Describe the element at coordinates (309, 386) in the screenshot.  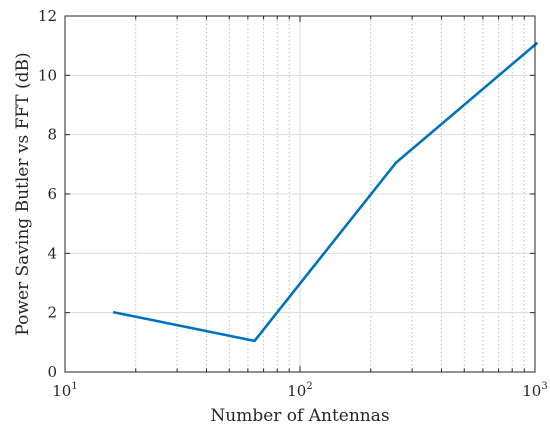
I see `x-tick-exponent: 2` at that location.